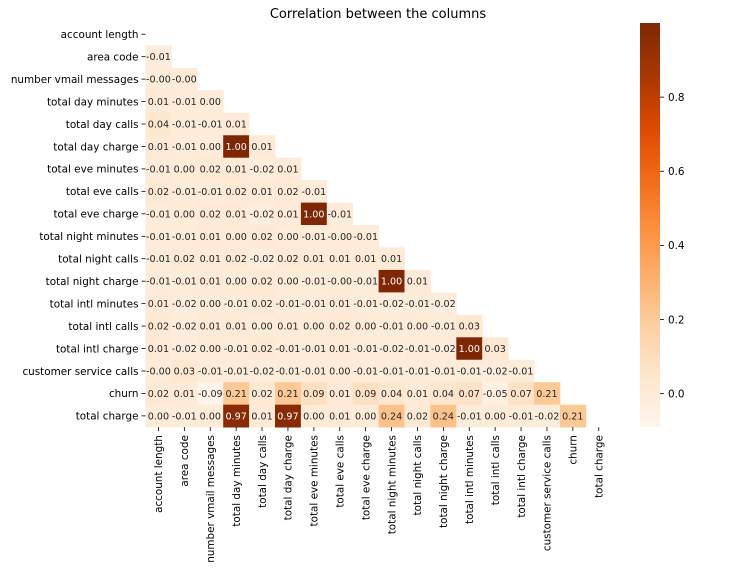  What do you see at coordinates (391, 416) in the screenshot?
I see `cell-value-label: 0.24` at bounding box center [391, 416].